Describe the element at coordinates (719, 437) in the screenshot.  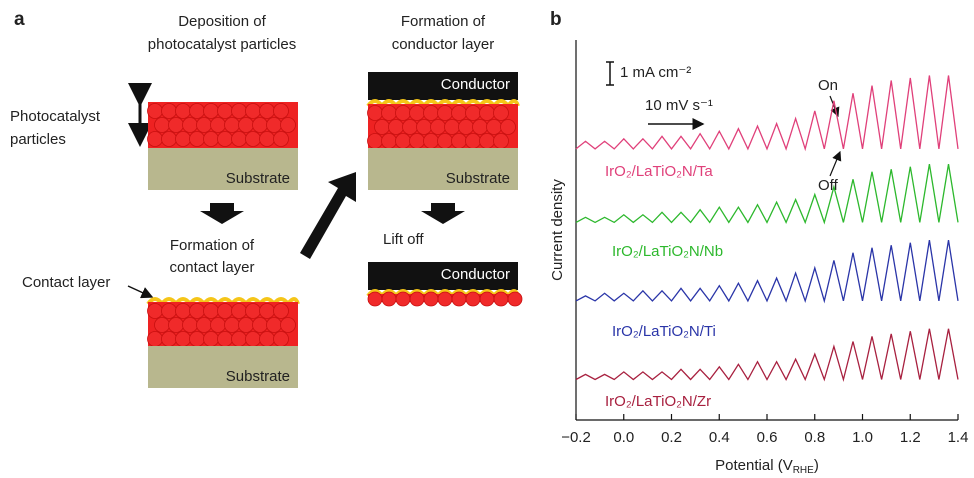
I see `x-tick-label: 0.4` at that location.